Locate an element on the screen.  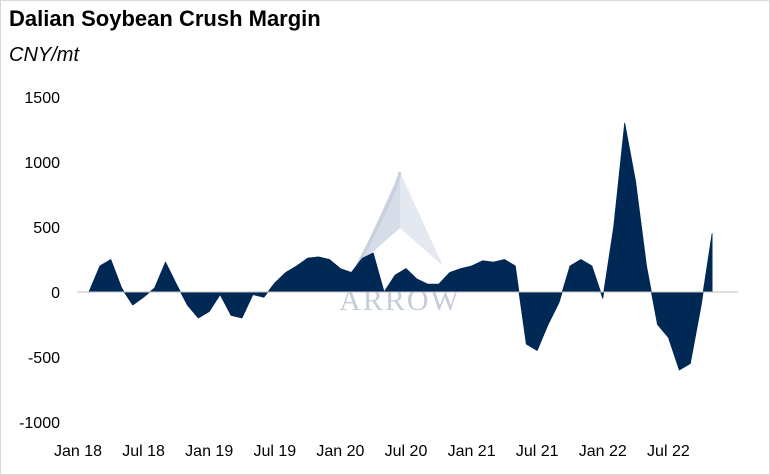
x-tick-label: Jan 21 is located at coordinates (472, 451).